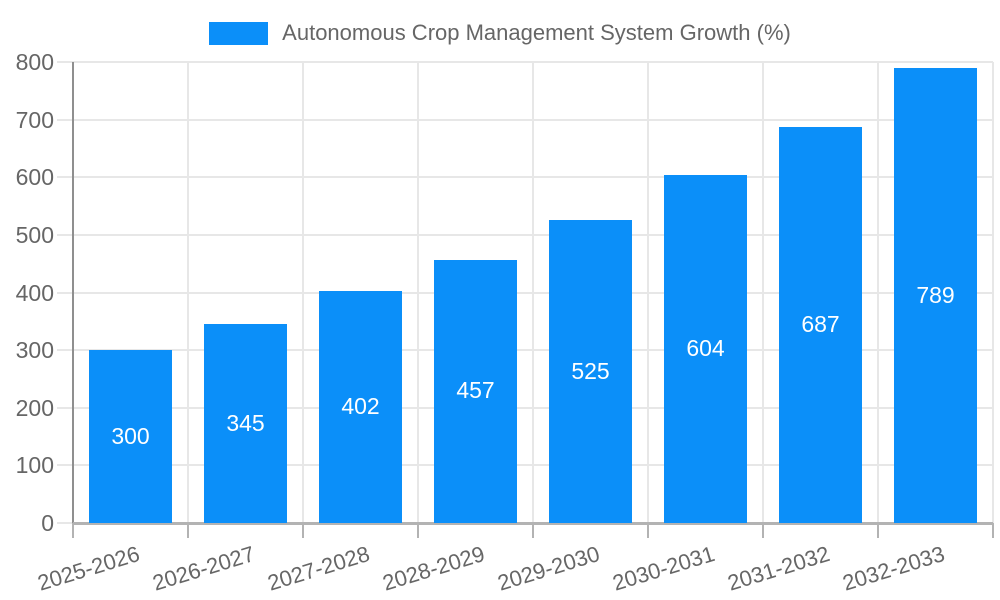 The image size is (1000, 600). Describe the element at coordinates (34, 465) in the screenshot. I see `y-axis-tick-label: 100` at that location.